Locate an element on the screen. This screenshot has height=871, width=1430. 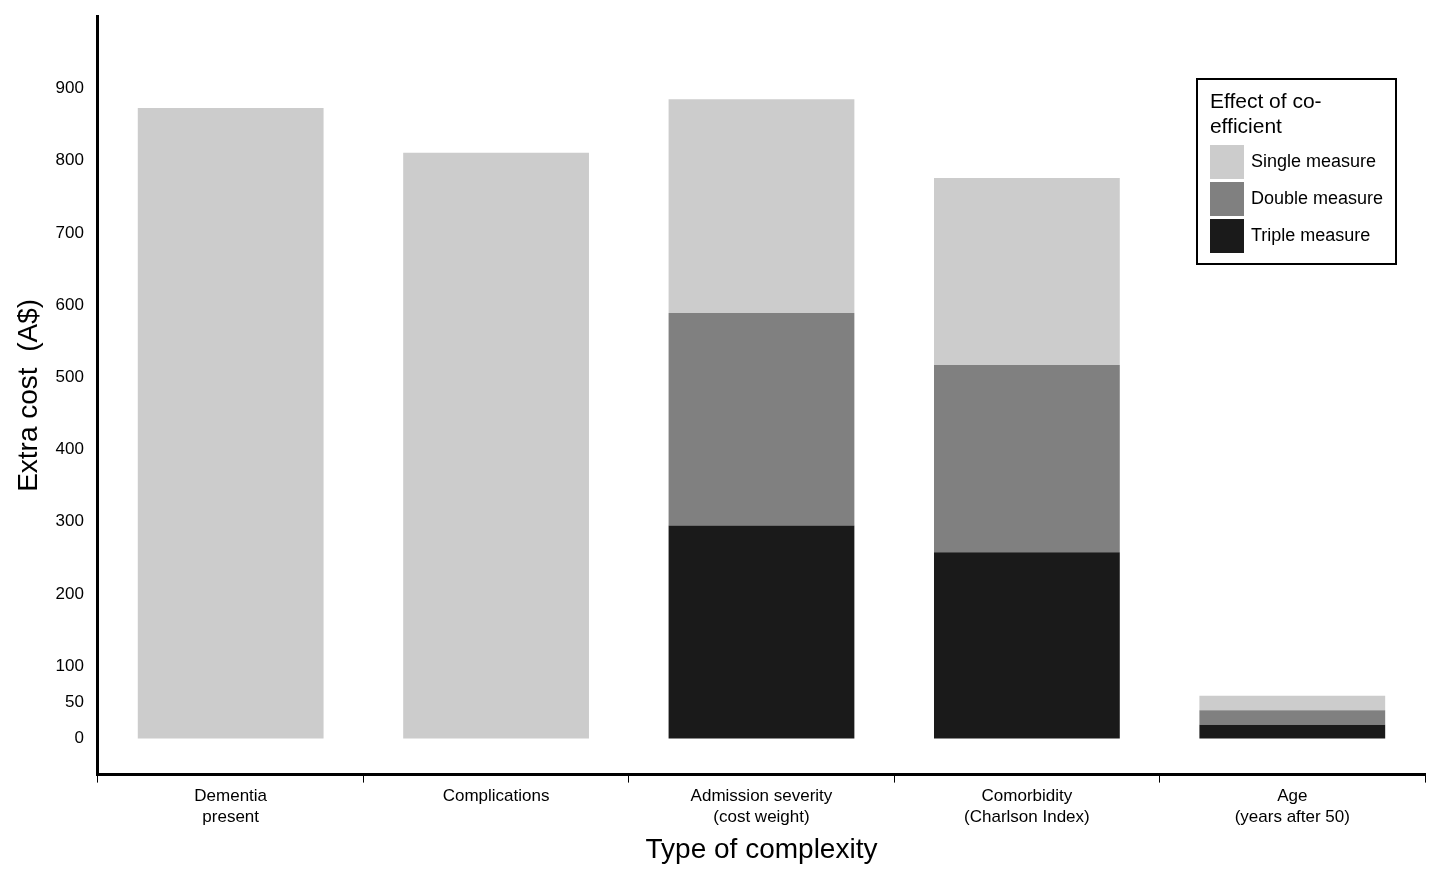
y-tick-label: 100 is located at coordinates (69, 665).